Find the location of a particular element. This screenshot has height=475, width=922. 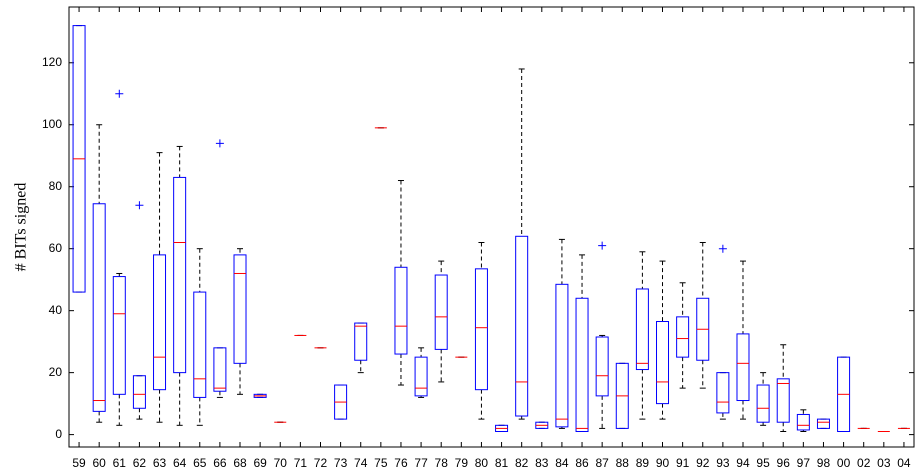

y-tick-label: 120 is located at coordinates (52, 62).